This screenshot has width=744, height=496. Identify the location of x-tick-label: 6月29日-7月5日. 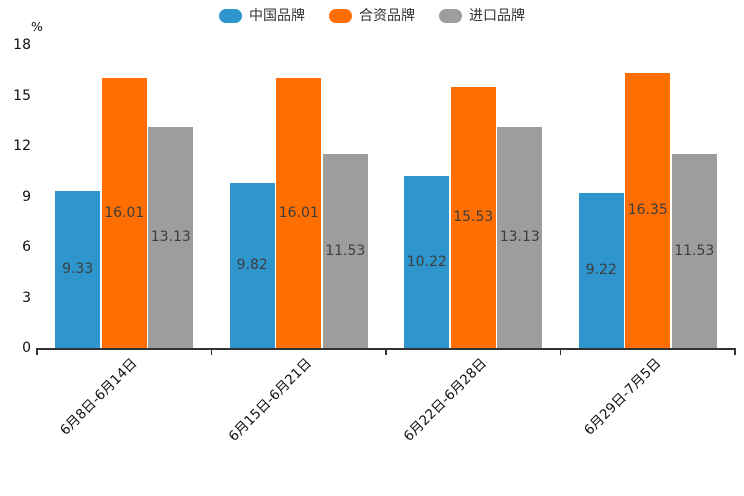
(623, 397).